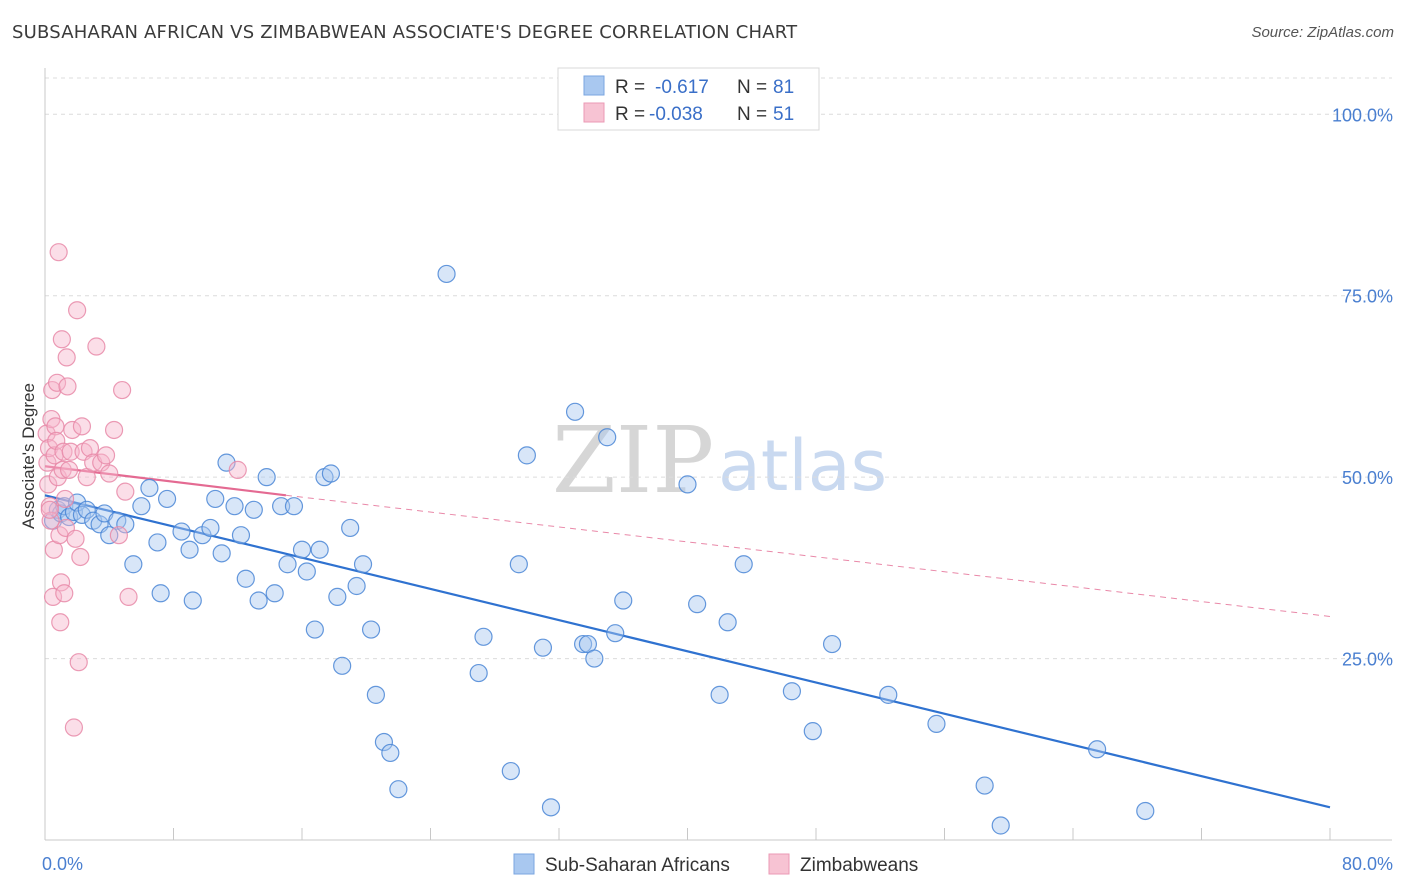 This screenshot has height=892, width=1406. I want to click on x-tick-label-1: 80.0%, so click(1367, 864).